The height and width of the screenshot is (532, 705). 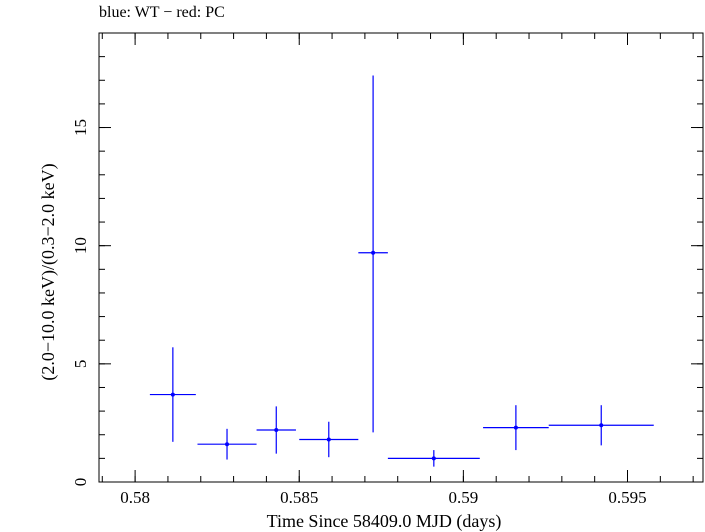 I want to click on x-tick-label: 0.595, so click(x=627, y=497).